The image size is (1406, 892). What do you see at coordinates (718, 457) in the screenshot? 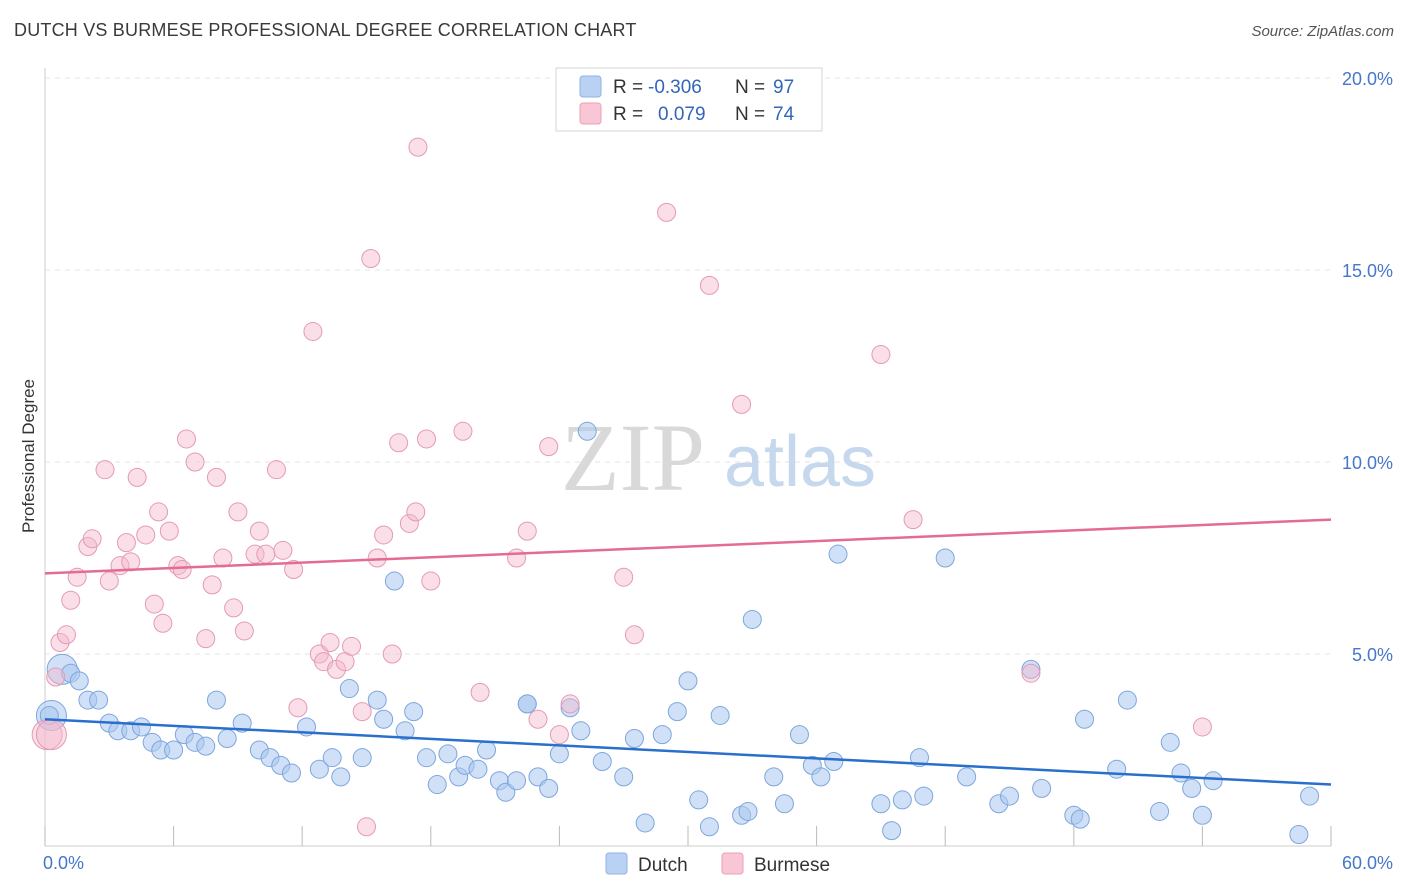
I see `watermark: ZIP atlas` at bounding box center [718, 457].